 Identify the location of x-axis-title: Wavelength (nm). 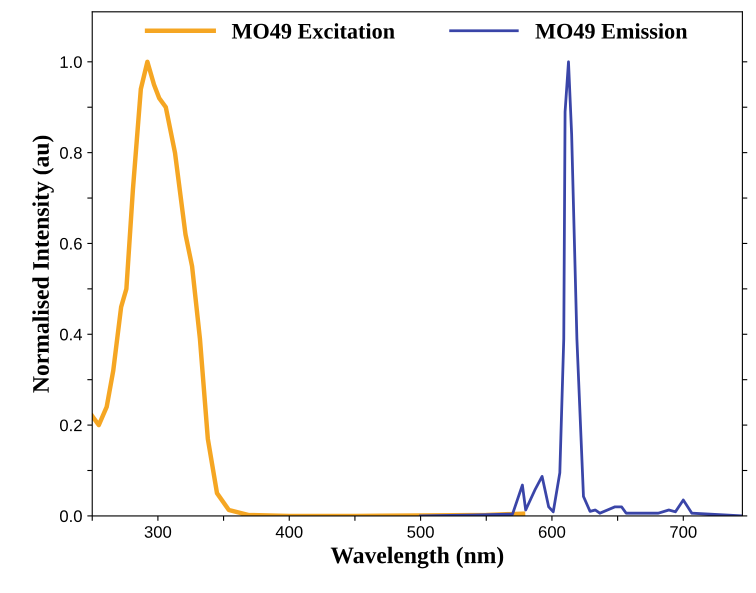
(417, 557).